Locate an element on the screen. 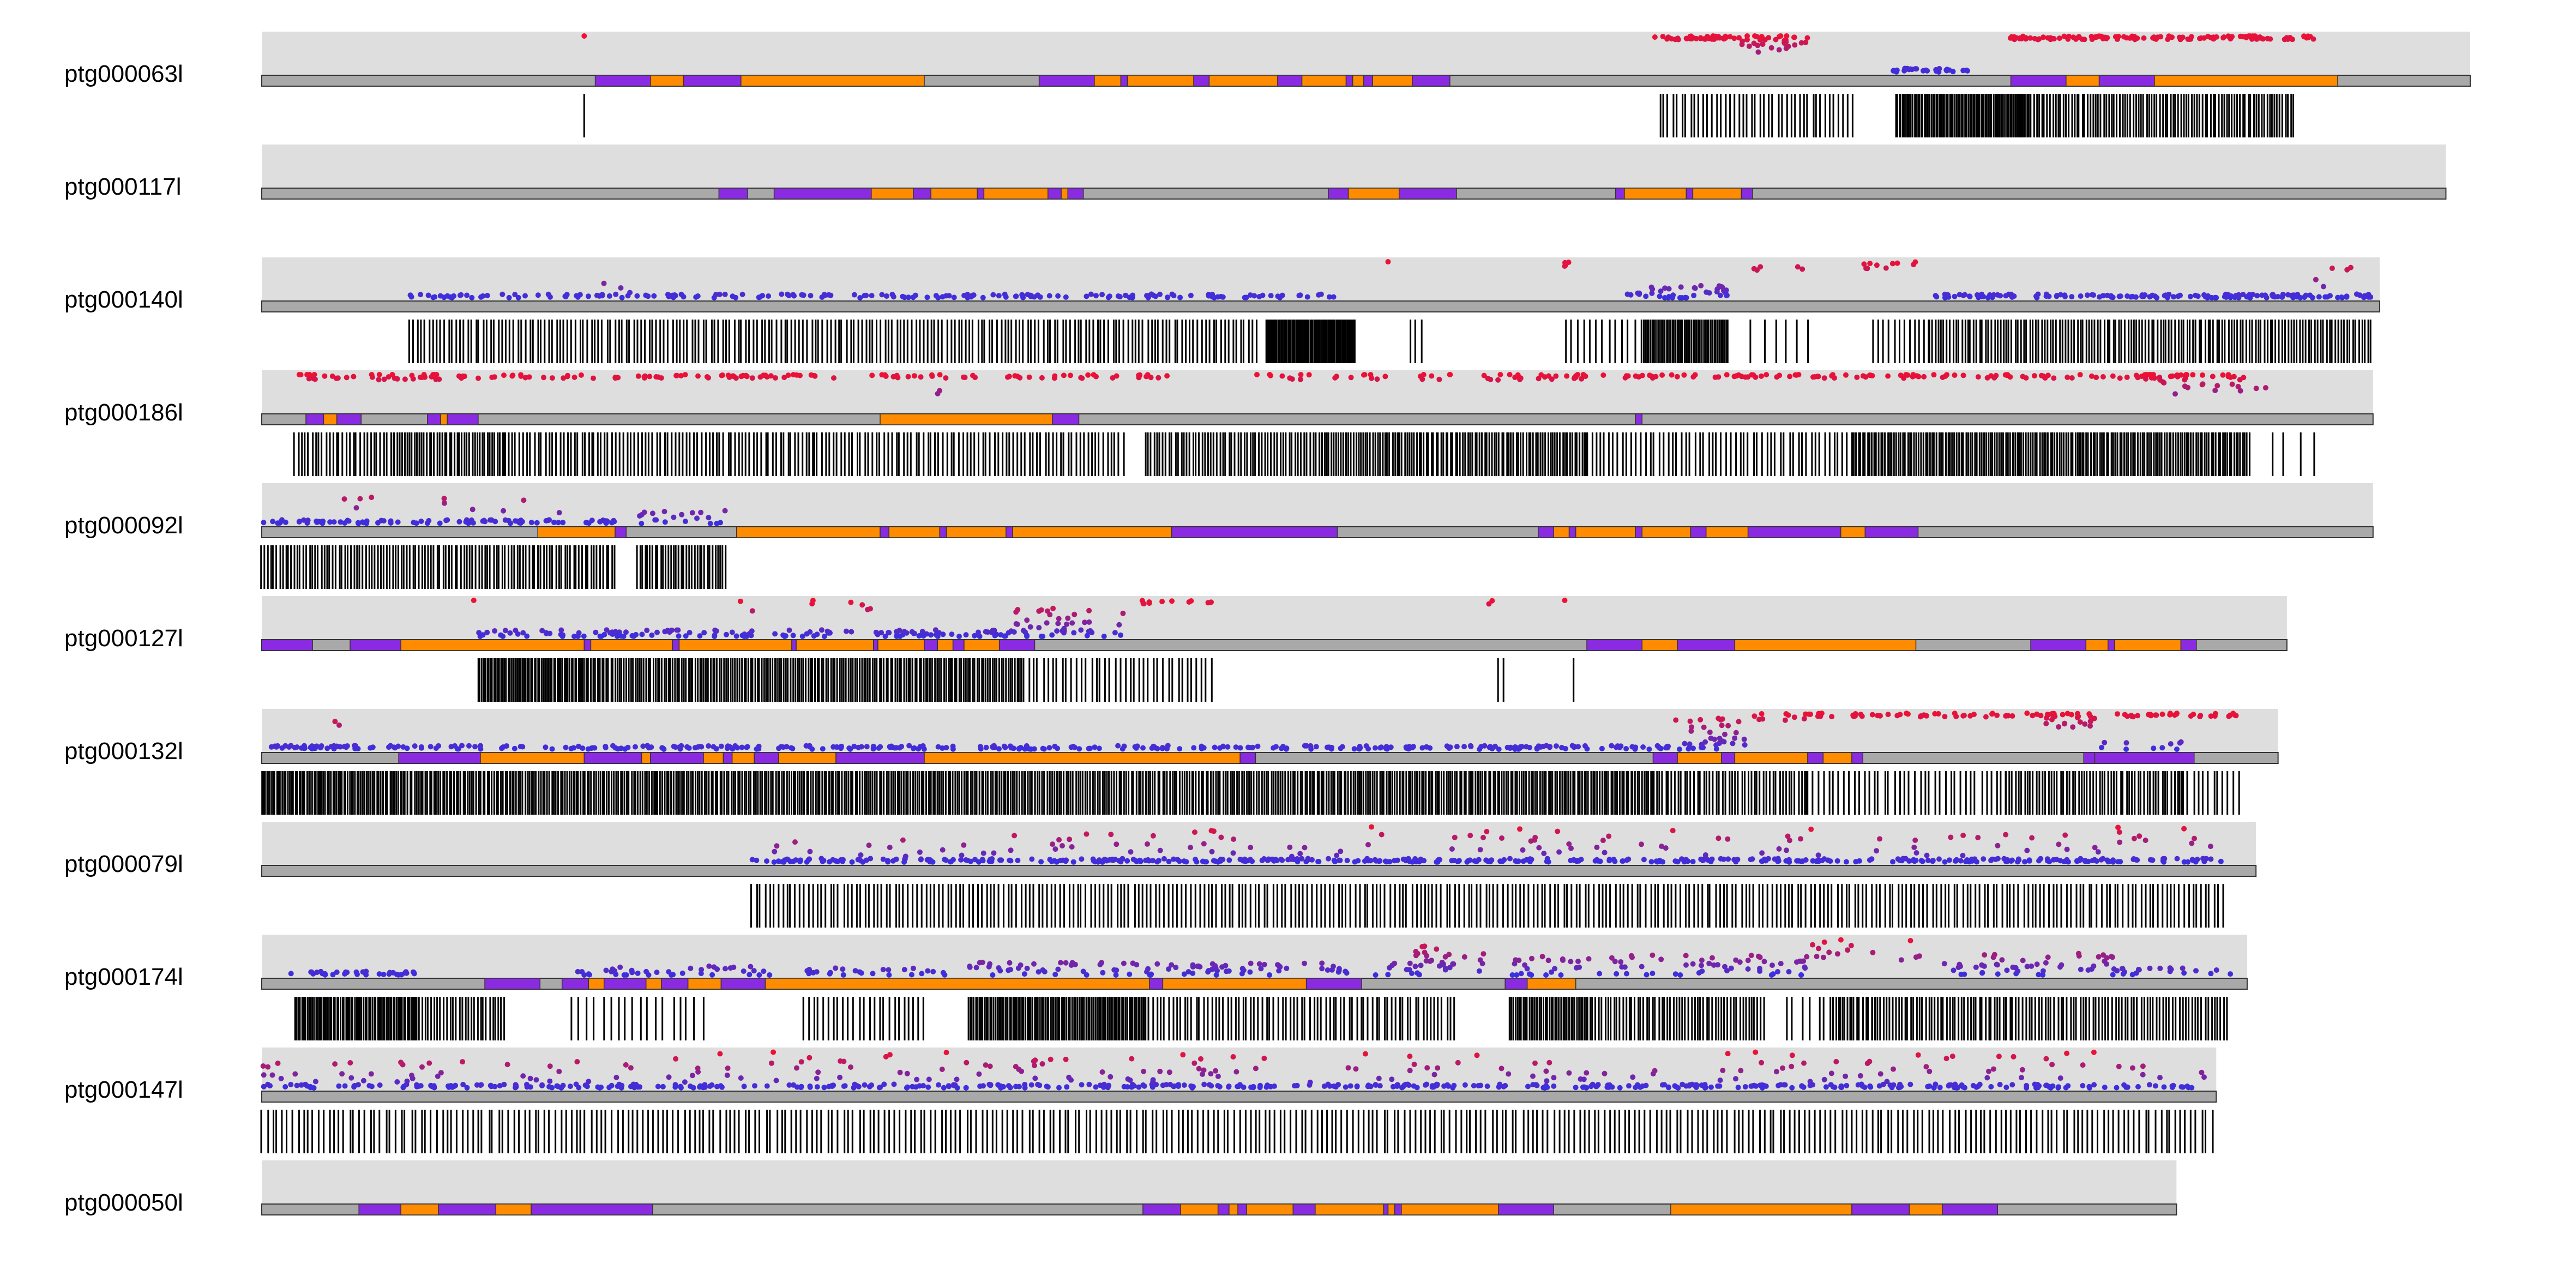  contig-panel is located at coordinates (1354, 167).